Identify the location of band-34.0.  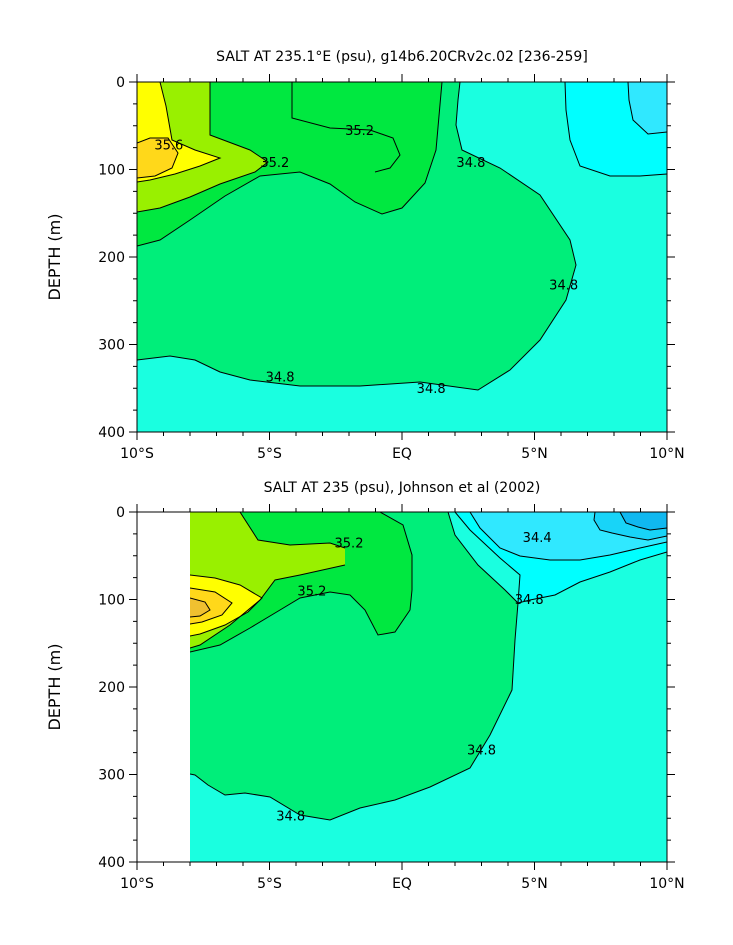
(643, 521).